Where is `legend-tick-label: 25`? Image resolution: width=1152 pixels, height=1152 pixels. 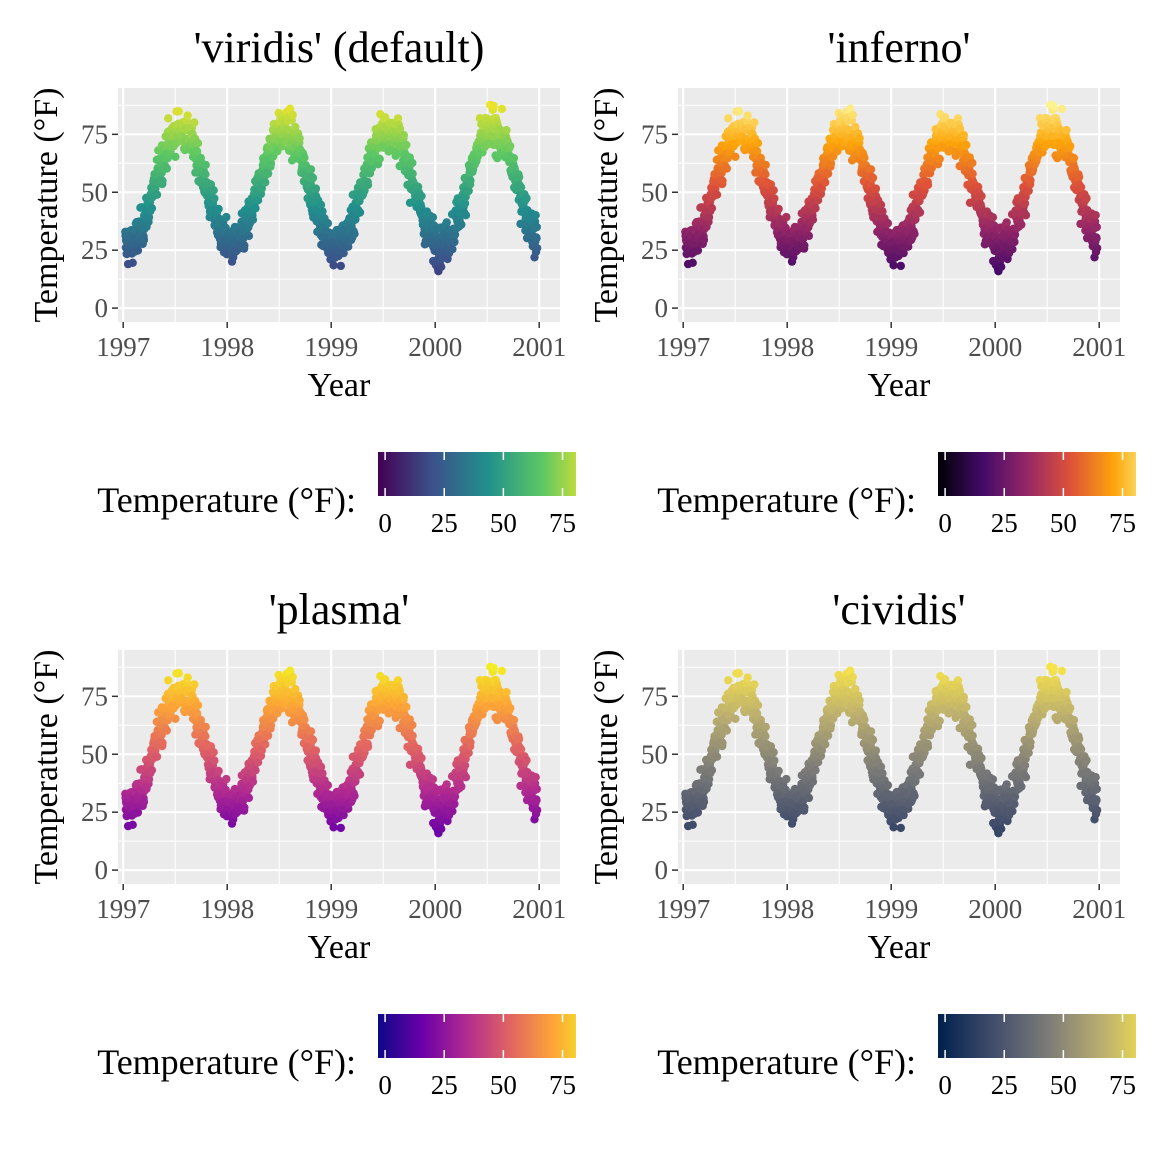 legend-tick-label: 25 is located at coordinates (444, 1085).